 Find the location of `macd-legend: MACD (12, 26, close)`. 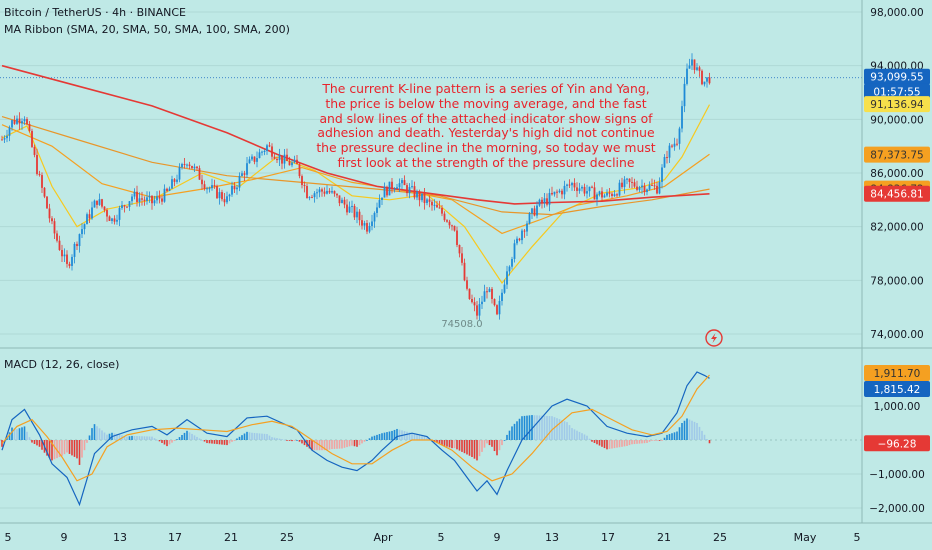

macd-legend: MACD (12, 26, close) is located at coordinates (62, 364).